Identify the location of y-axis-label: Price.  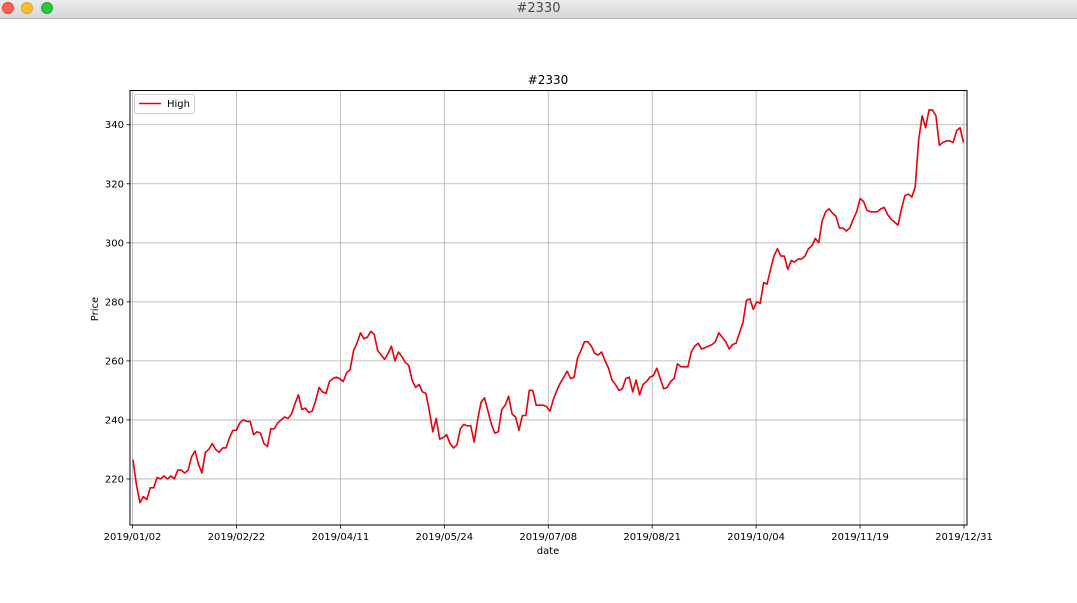
(95, 309).